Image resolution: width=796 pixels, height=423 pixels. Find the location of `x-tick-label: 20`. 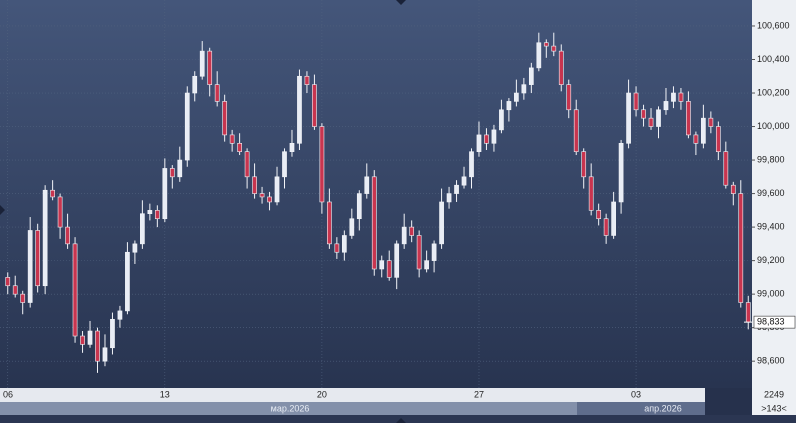

x-tick-label: 20 is located at coordinates (322, 394).